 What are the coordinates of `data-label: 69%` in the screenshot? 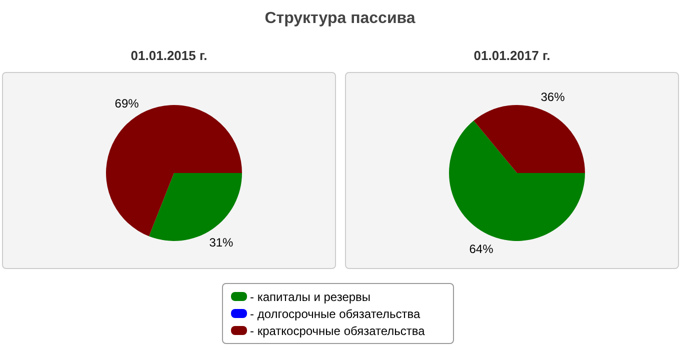 It's located at (127, 103).